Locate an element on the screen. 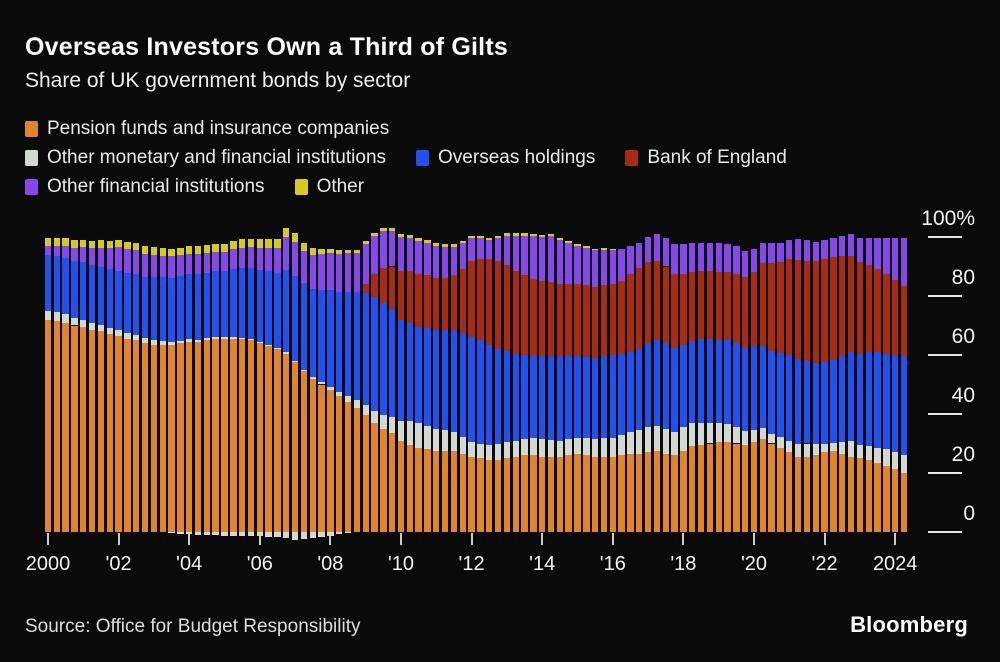 Image resolution: width=1000 pixels, height=662 pixels. bar-segment-2010Q2-ofi is located at coordinates (410, 254).